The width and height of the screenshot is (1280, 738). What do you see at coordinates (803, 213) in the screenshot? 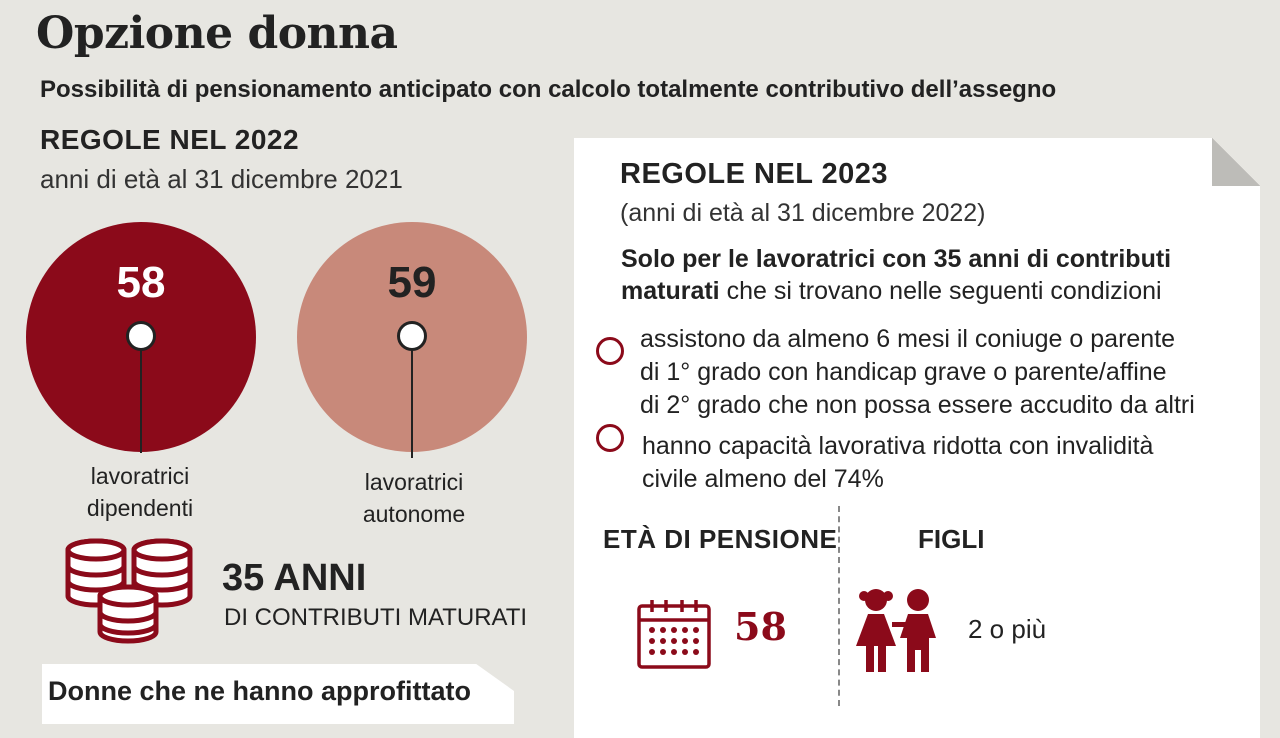
I see `rules-2023-subheading: (anni di età al 31 dicembre 2022)` at bounding box center [803, 213].